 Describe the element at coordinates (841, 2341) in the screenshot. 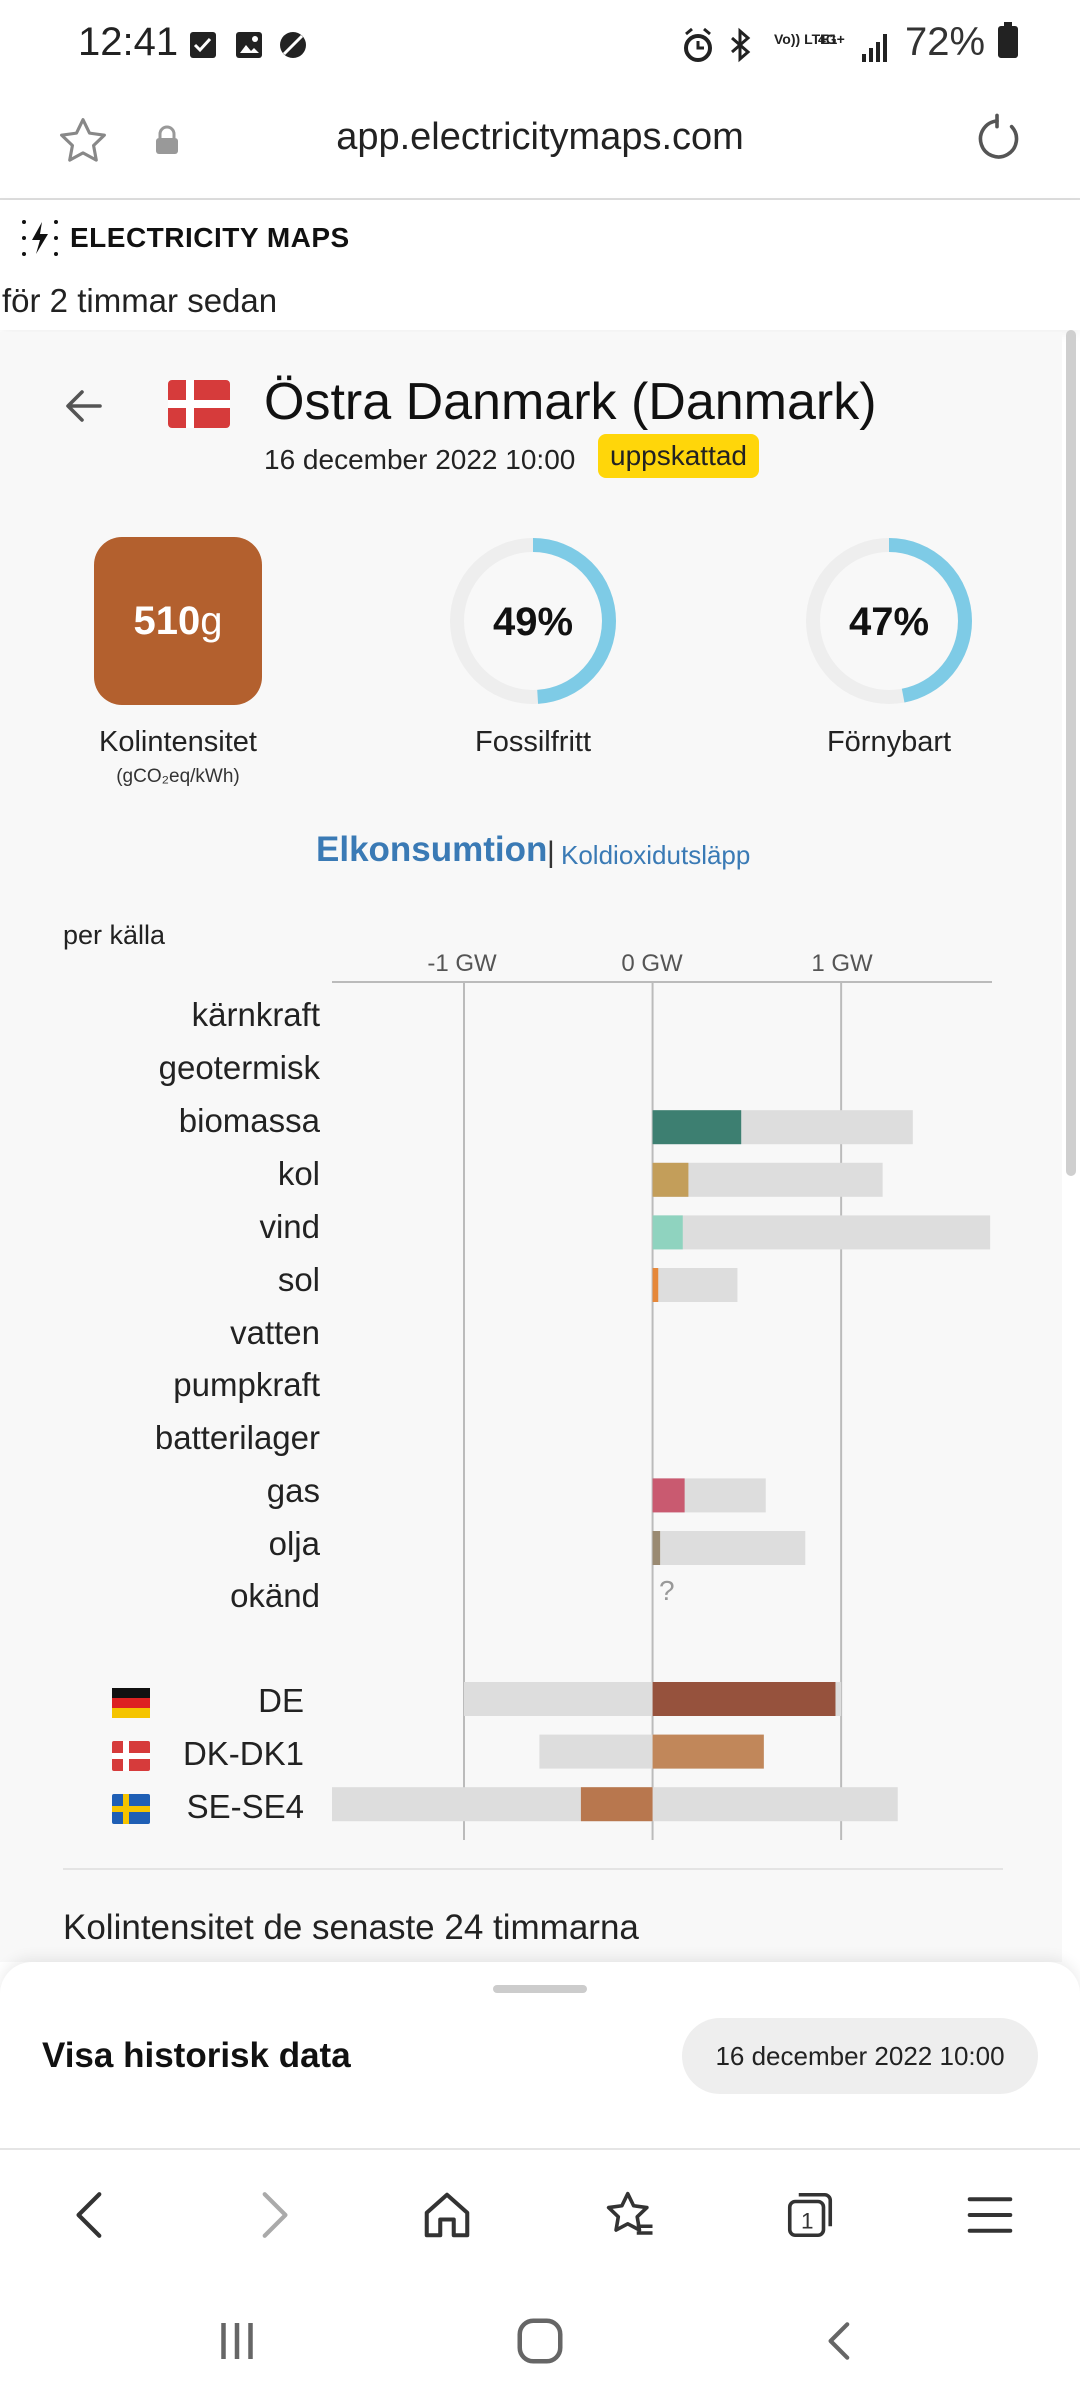

I see `system-back-icon` at that location.